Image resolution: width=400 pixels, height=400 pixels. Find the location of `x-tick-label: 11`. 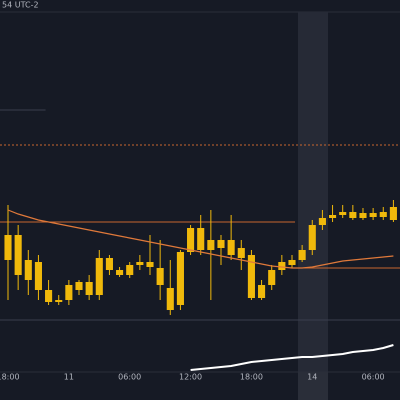

x-tick-label: 11 is located at coordinates (69, 377).